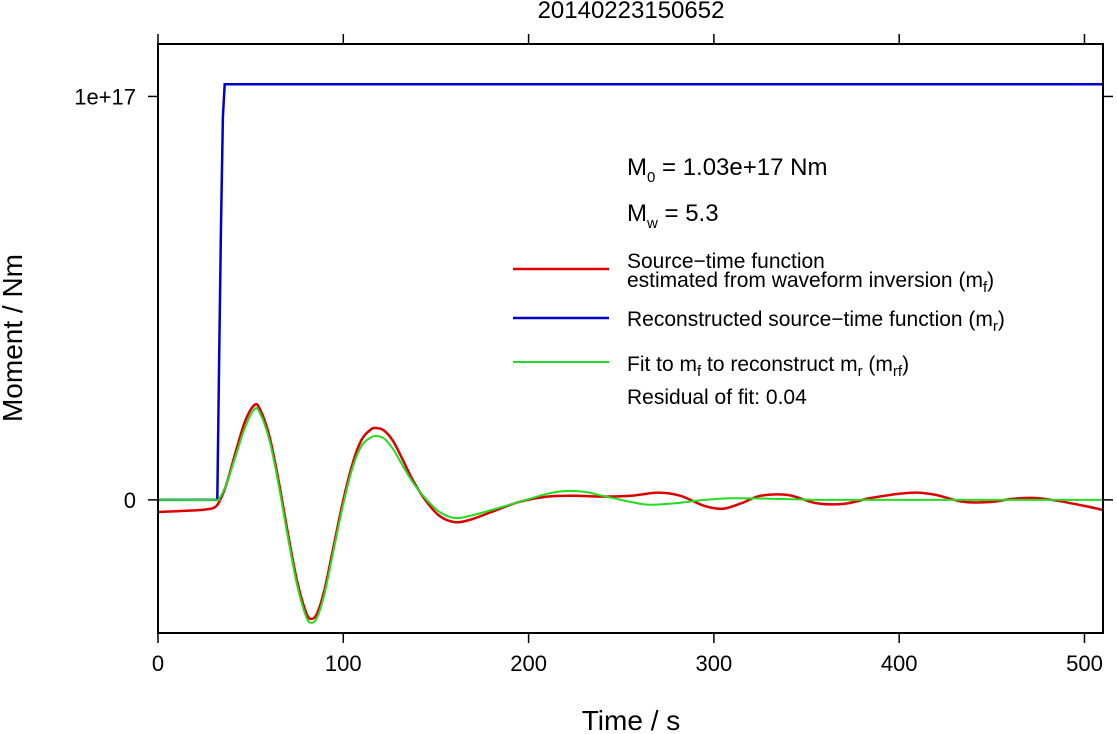 Image resolution: width=1117 pixels, height=734 pixels. Describe the element at coordinates (631, 12) in the screenshot. I see `chart-title: 20140223150652` at that location.